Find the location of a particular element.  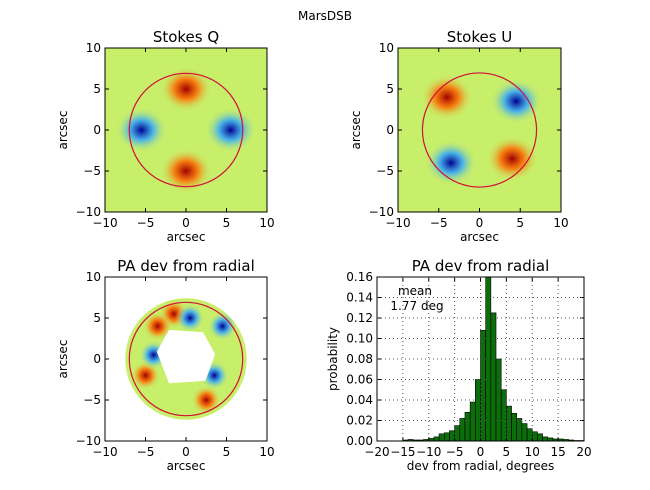

panel-title: Stokes U is located at coordinates (480, 37).